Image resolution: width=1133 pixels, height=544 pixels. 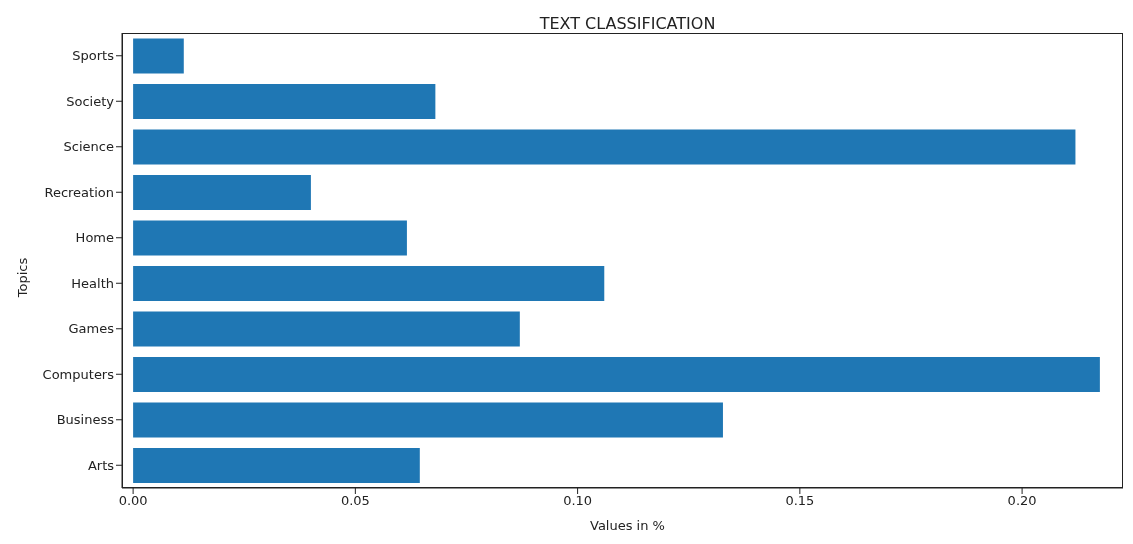 I want to click on y-tick-label: Games, so click(x=91, y=329).